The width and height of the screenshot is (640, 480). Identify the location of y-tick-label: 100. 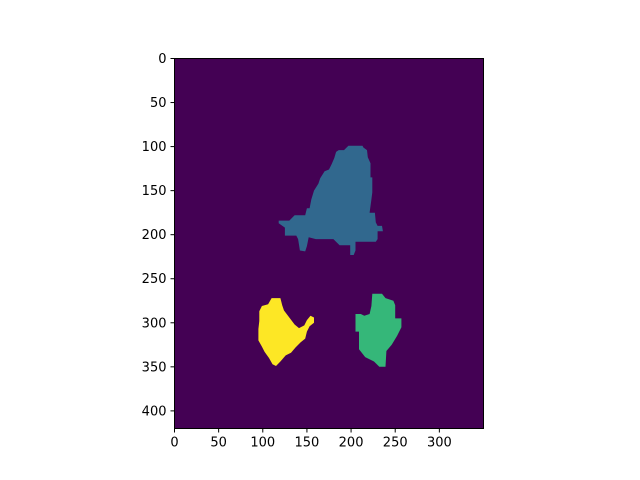
(154, 147).